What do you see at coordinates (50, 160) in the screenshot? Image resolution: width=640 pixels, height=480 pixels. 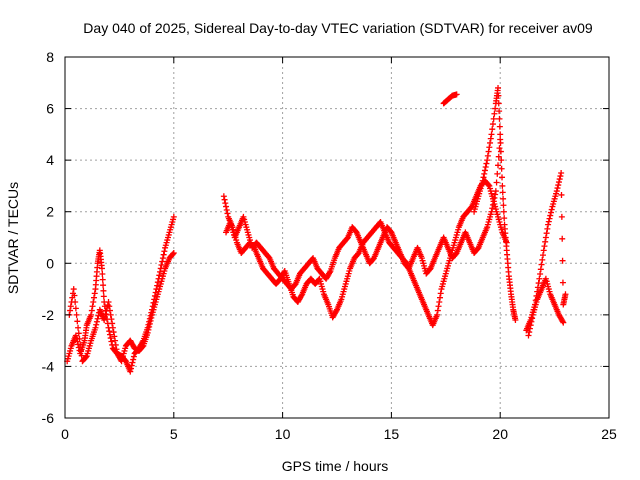 I see `y-tick-label: 4` at bounding box center [50, 160].